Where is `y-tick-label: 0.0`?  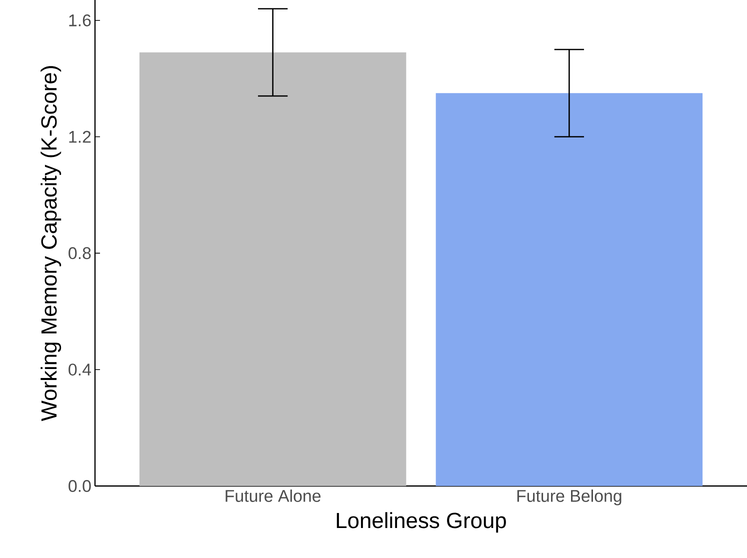
y-tick-label: 0.0 is located at coordinates (79, 486).